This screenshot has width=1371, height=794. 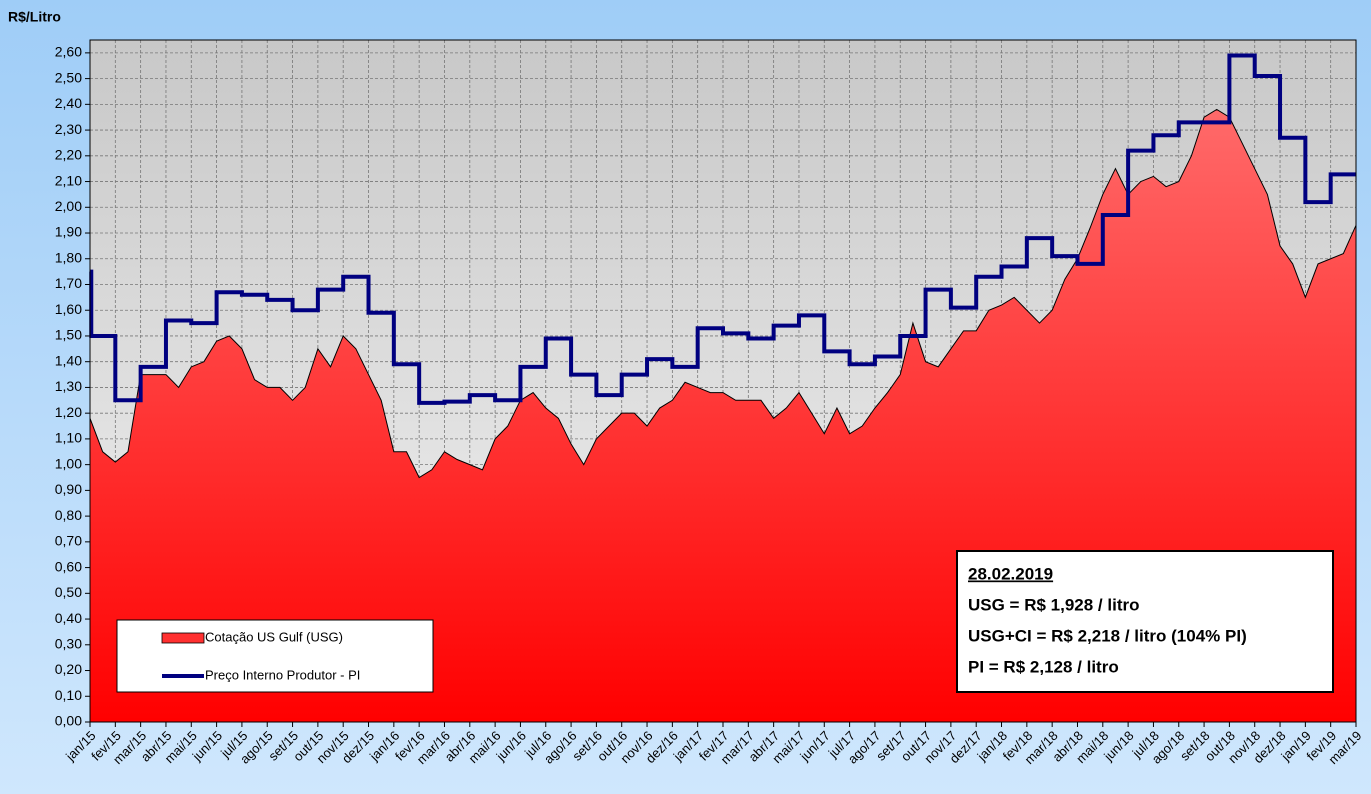 What do you see at coordinates (68, 566) in the screenshot?
I see `y-tick-label: 0,60` at bounding box center [68, 566].